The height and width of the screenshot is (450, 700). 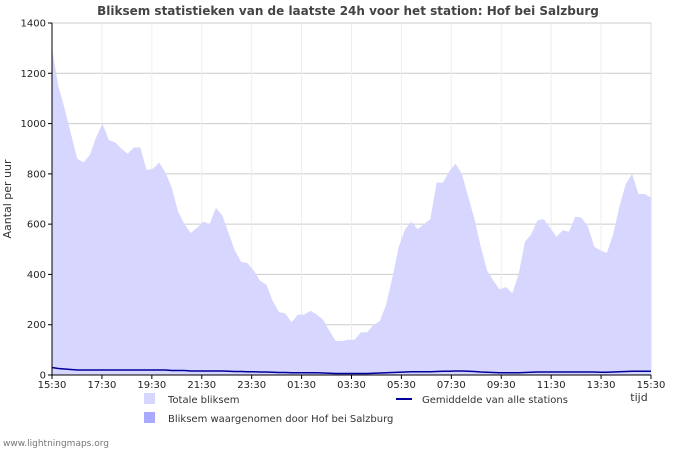 What do you see at coordinates (36, 174) in the screenshot?
I see `y-tick-label: 800` at bounding box center [36, 174].